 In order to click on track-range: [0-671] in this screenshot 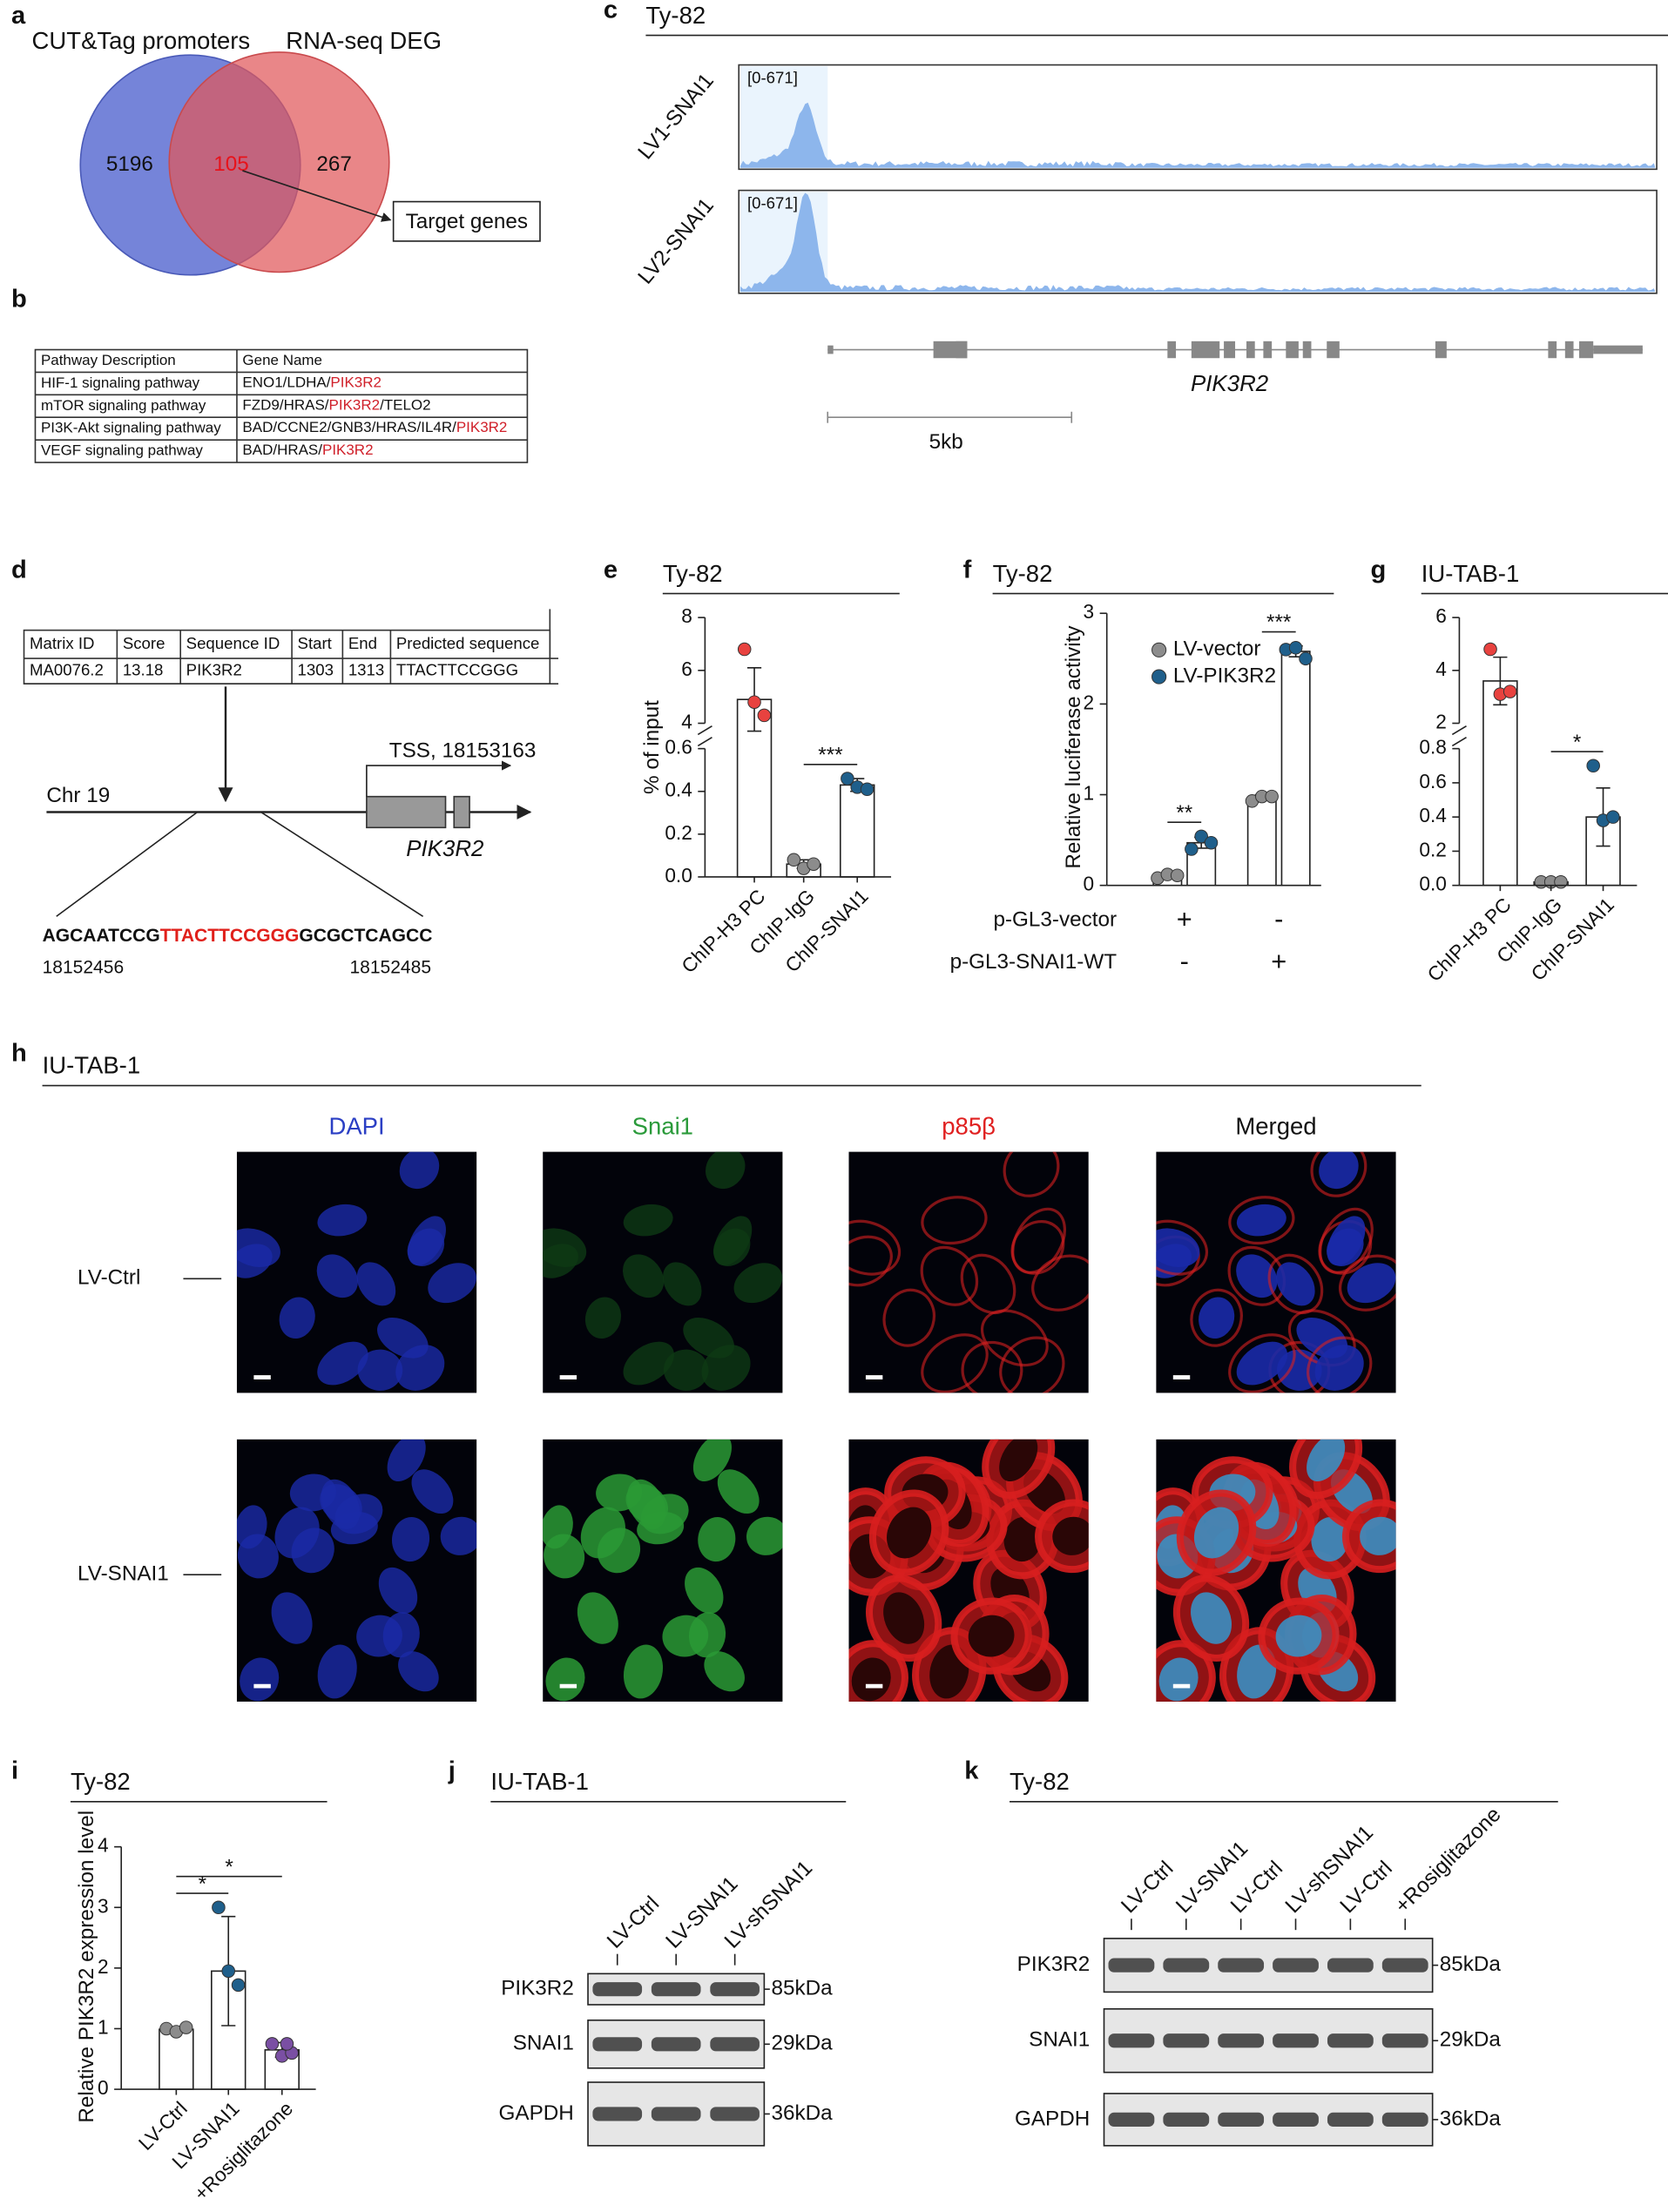, I will do `click(772, 78)`.